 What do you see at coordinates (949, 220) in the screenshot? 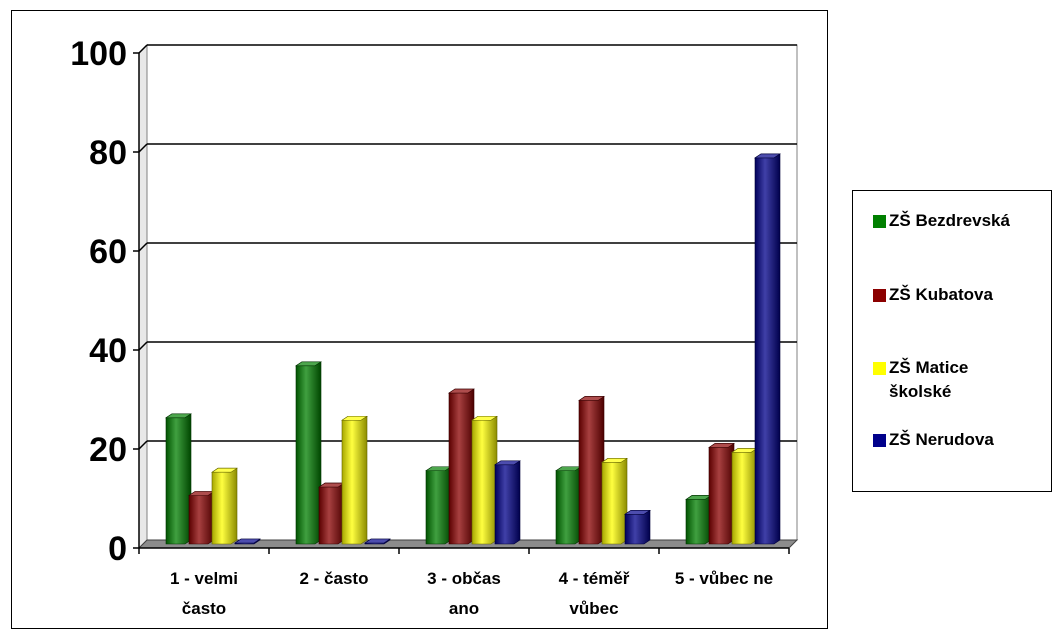
I see `legend-label: ZŠ Bezdrevská` at bounding box center [949, 220].